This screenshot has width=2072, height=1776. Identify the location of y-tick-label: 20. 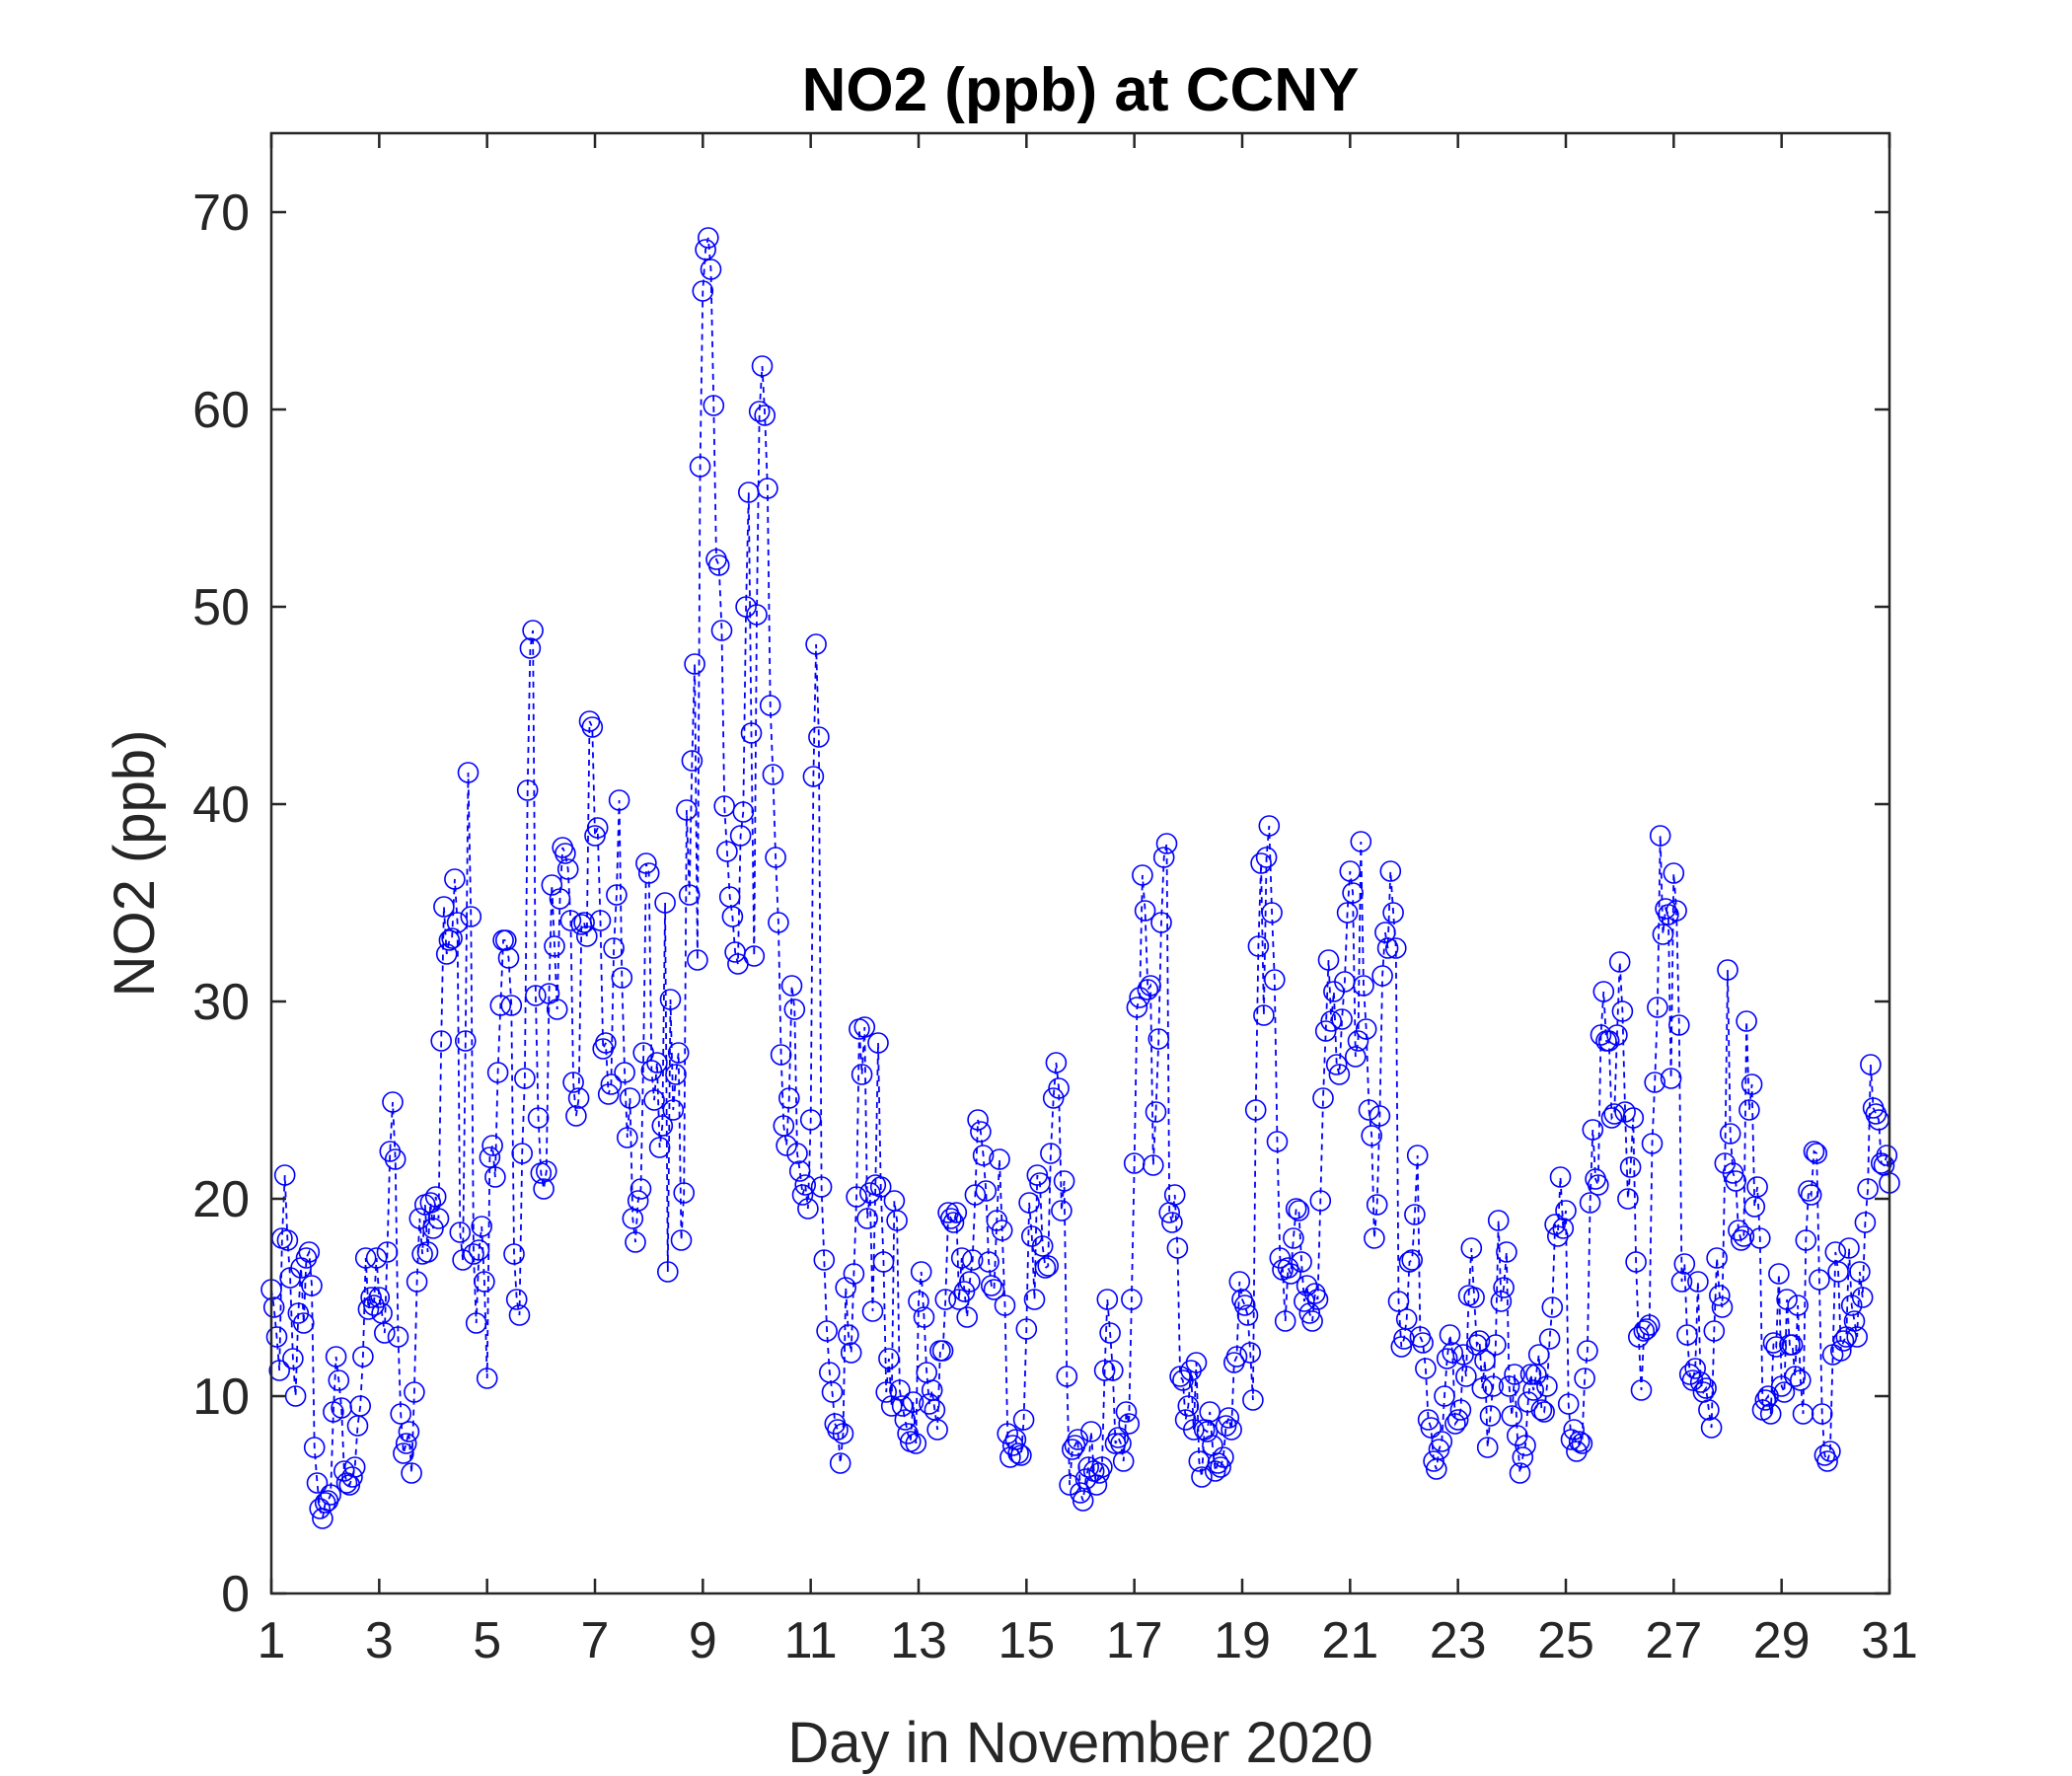
(221, 1200).